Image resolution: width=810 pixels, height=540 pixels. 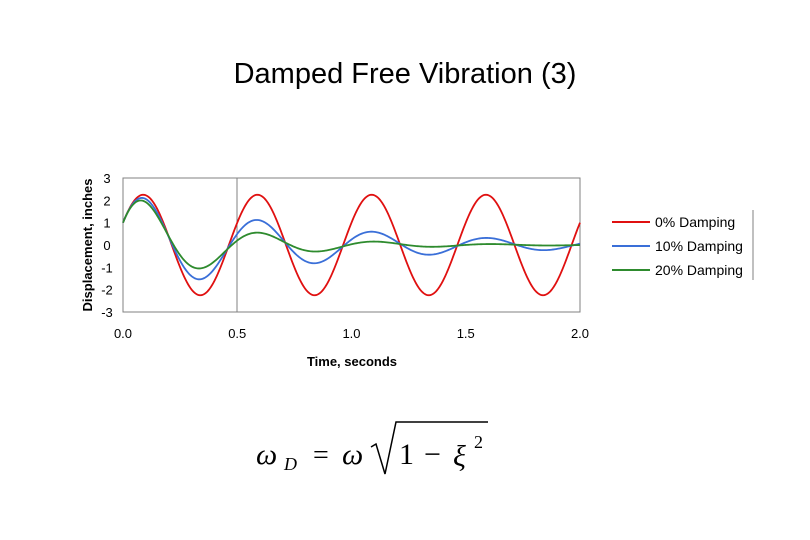 I want to click on x-tick-label: 2.0, so click(x=580, y=333).